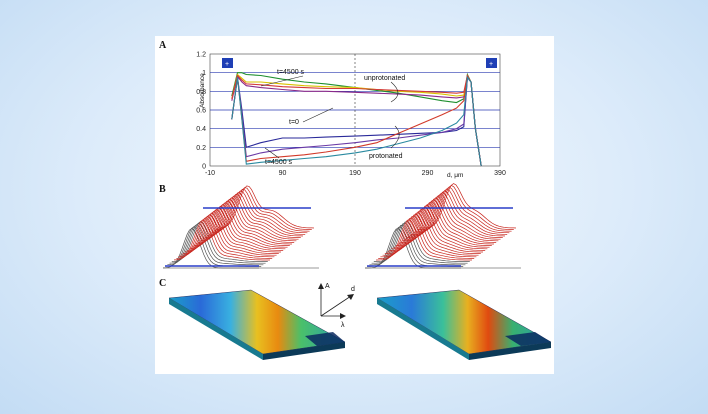  What do you see at coordinates (318, 115) in the screenshot?
I see `arrow-t-zero` at bounding box center [318, 115].